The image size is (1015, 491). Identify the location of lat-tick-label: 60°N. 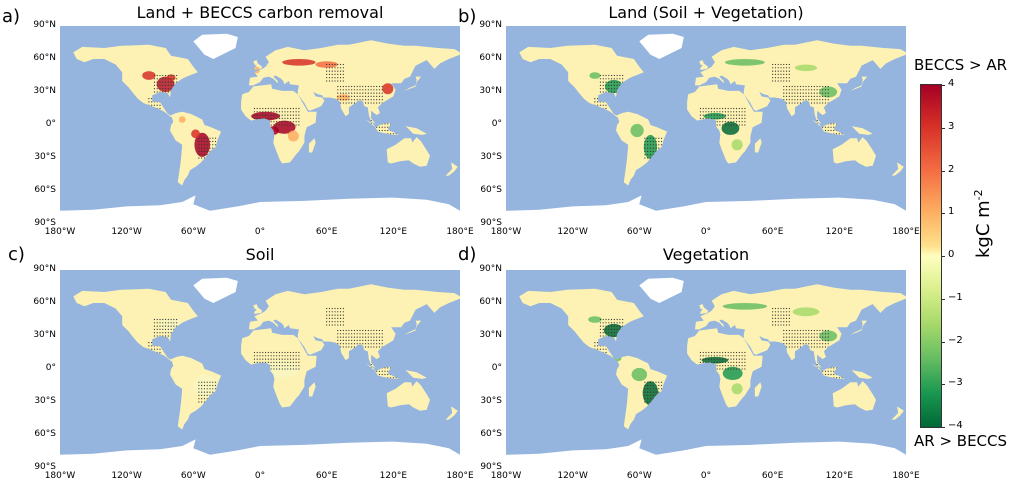
(44, 302).